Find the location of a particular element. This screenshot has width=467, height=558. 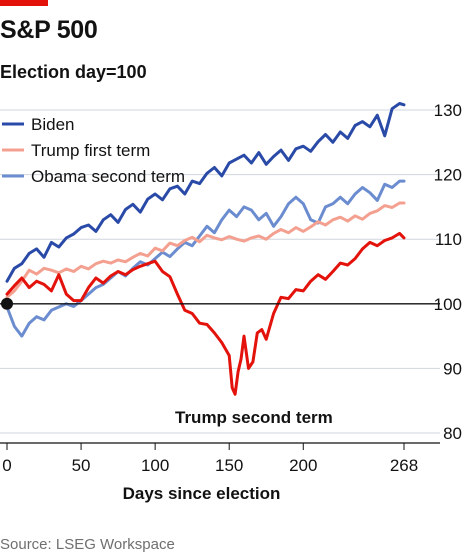

x-tick-label: 50 is located at coordinates (81, 465).